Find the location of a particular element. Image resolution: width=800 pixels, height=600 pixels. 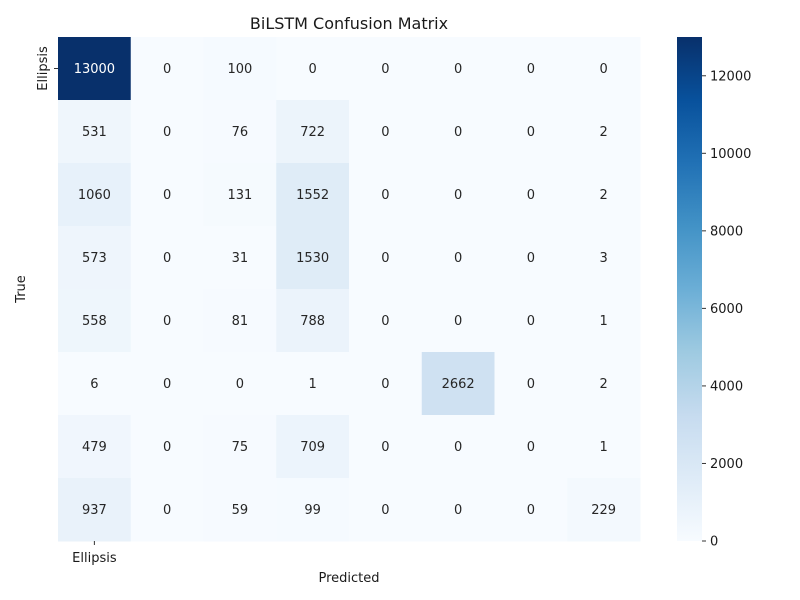

x-axis-ticks: Ellipsis is located at coordinates (94, 553).